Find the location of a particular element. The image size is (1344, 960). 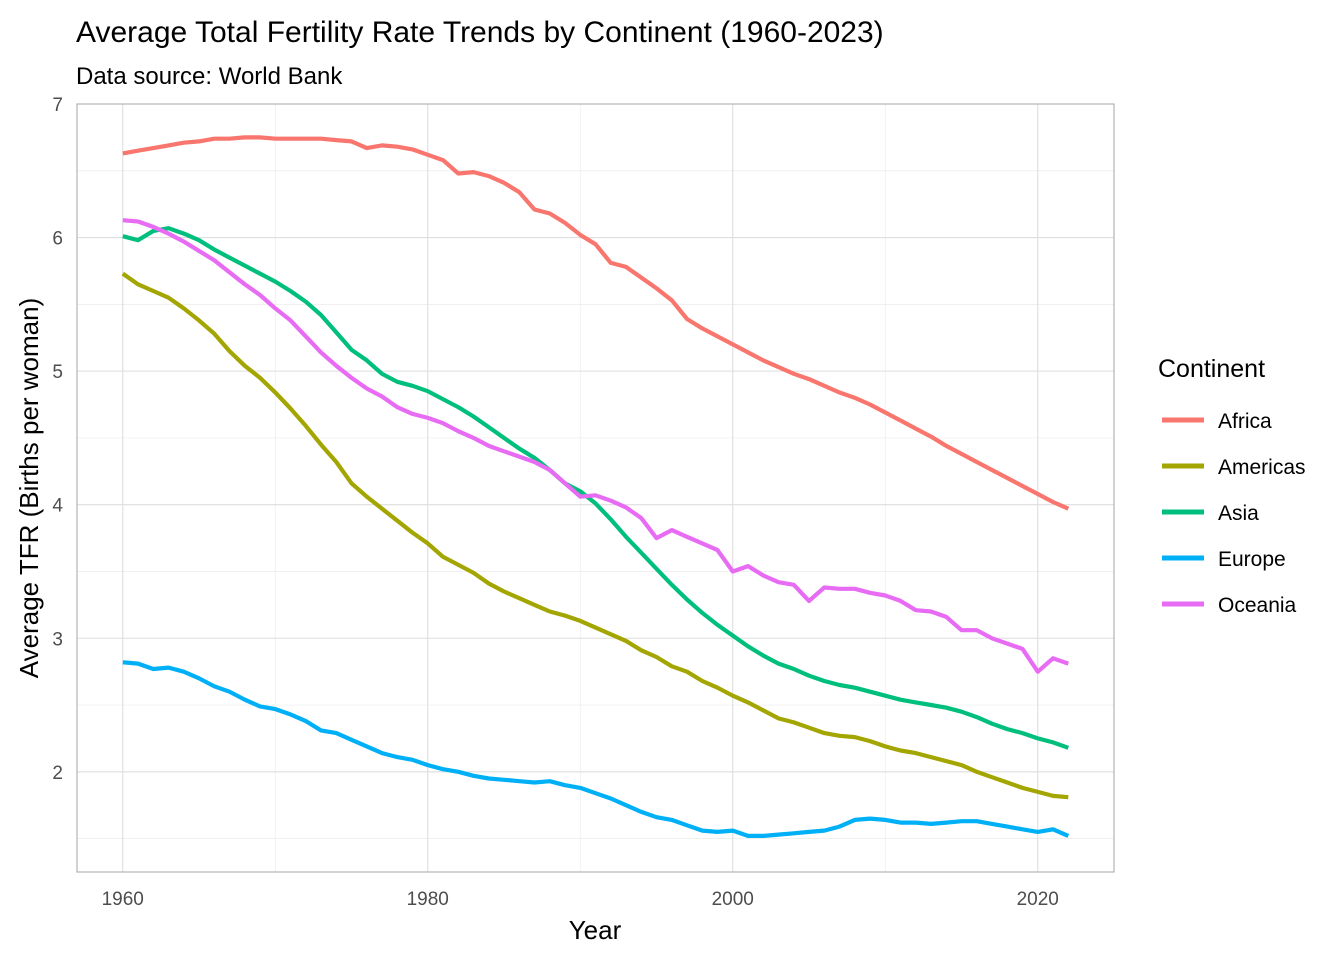

x-tick-label: 1980 is located at coordinates (428, 899).